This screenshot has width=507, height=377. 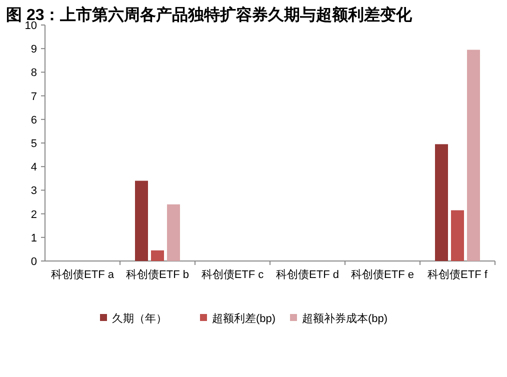 I want to click on x-tick-label: 科创债ETF a, so click(x=83, y=275).